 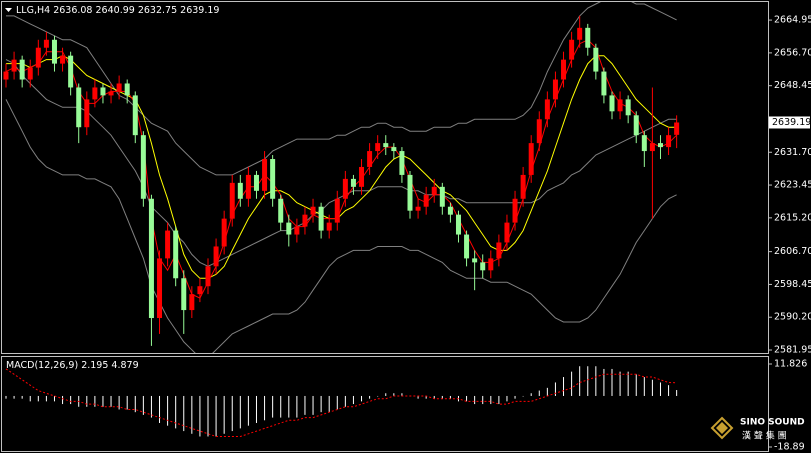 I want to click on y-tick-label: 2598.45, so click(x=792, y=284).